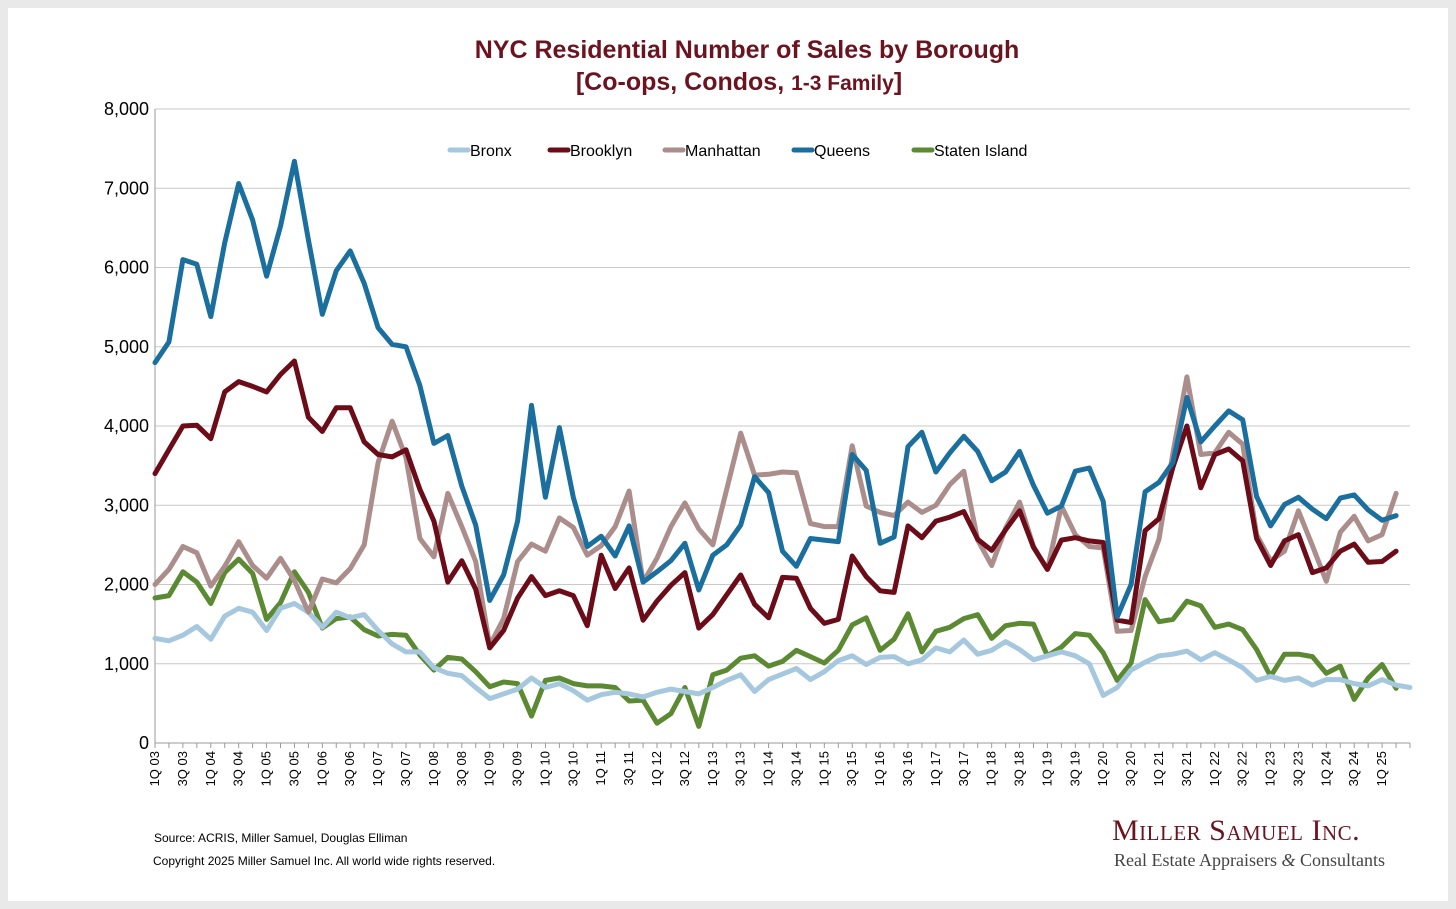  Describe the element at coordinates (683, 82) in the screenshot. I see `subtitle-main: [Co-ops, Condos,` at that location.